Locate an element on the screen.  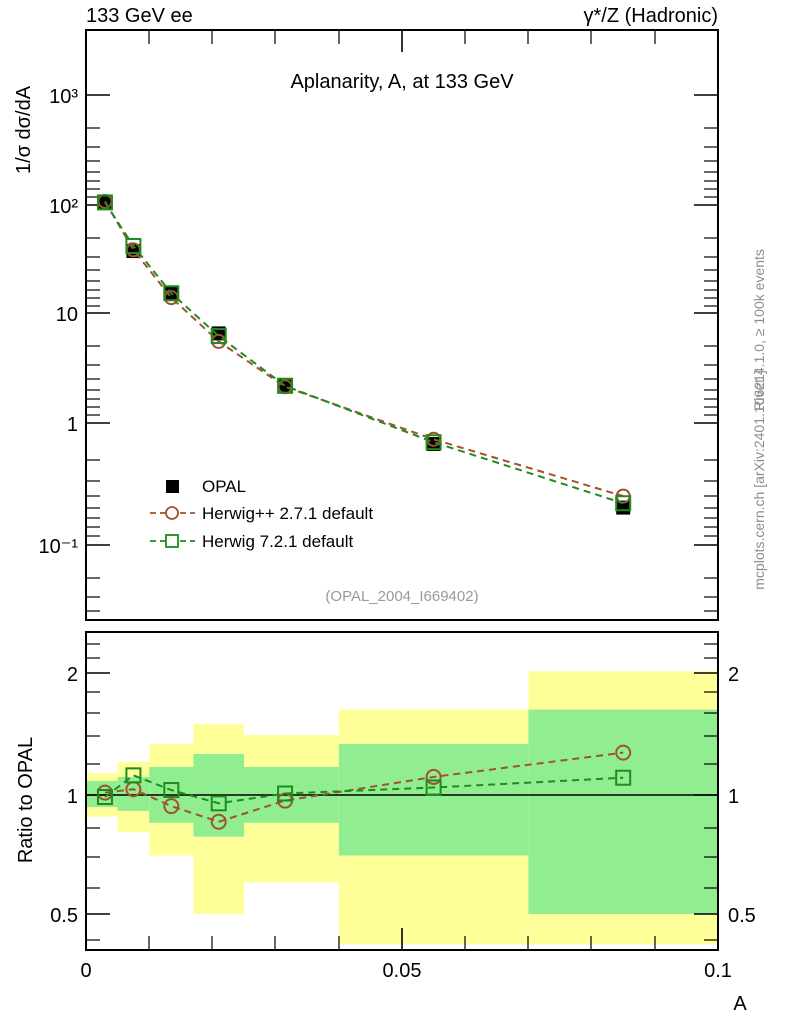
legend-item-opal: OPAL is located at coordinates (206, 486).